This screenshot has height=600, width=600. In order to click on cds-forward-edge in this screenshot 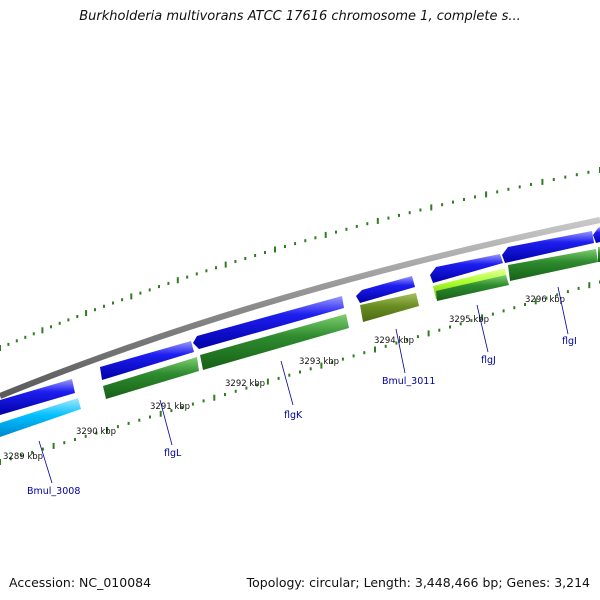, I will do `click(596, 235)`.